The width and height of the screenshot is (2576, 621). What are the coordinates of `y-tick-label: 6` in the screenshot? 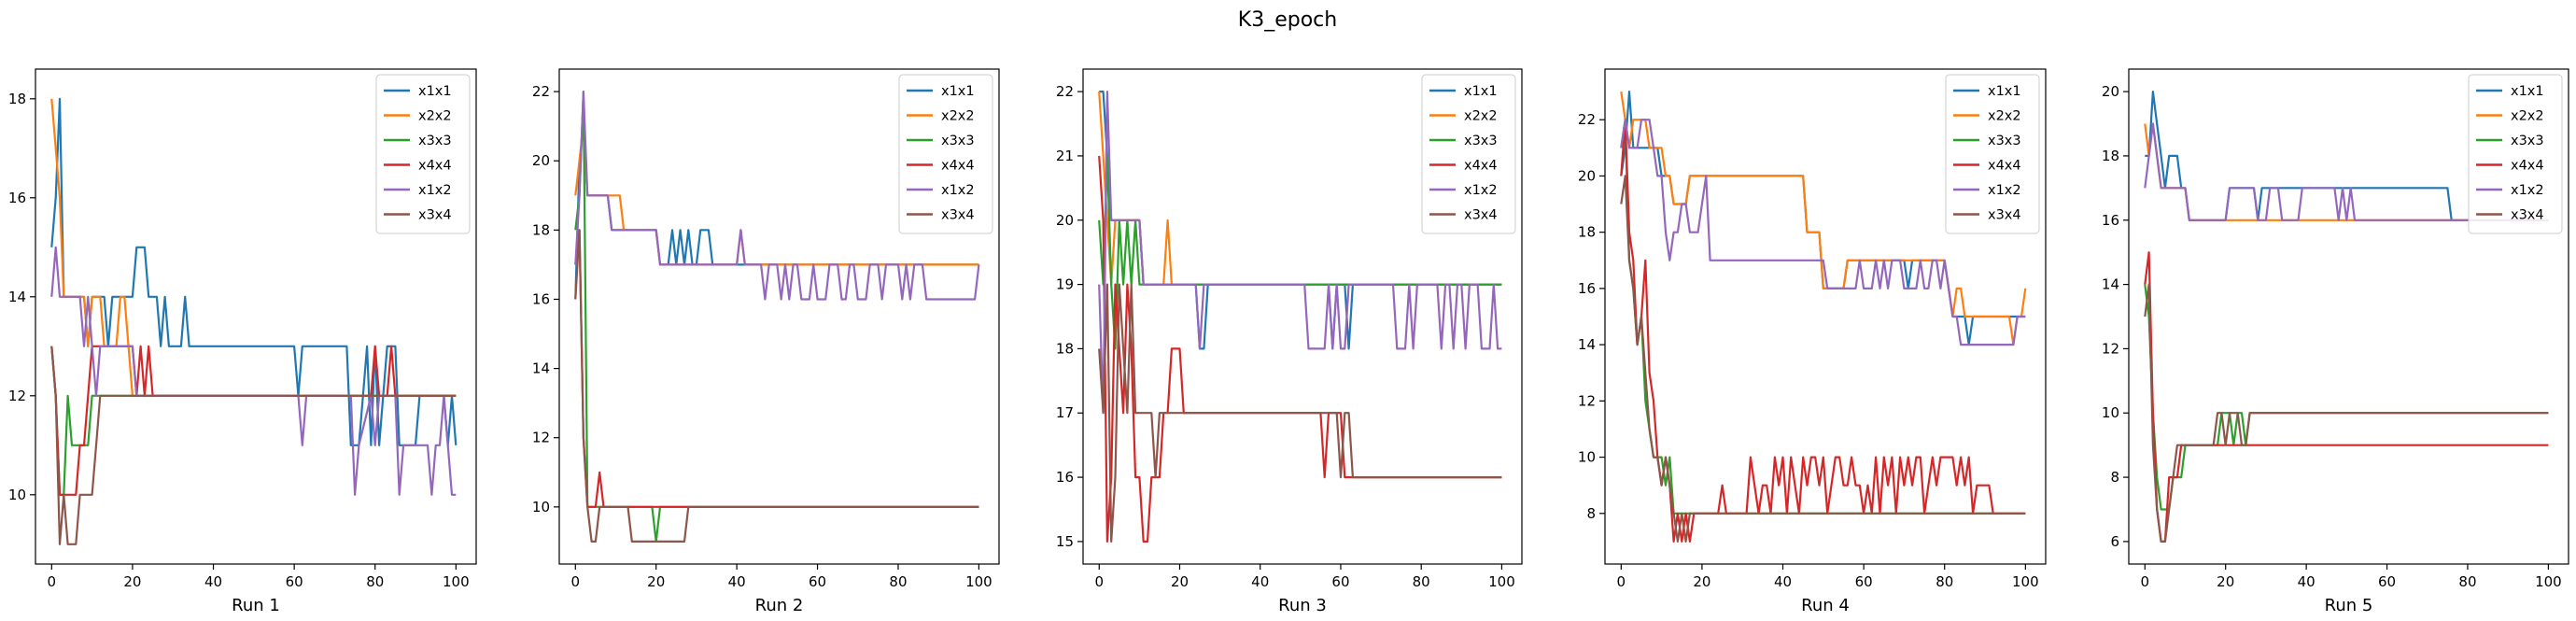 It's located at (2114, 542).